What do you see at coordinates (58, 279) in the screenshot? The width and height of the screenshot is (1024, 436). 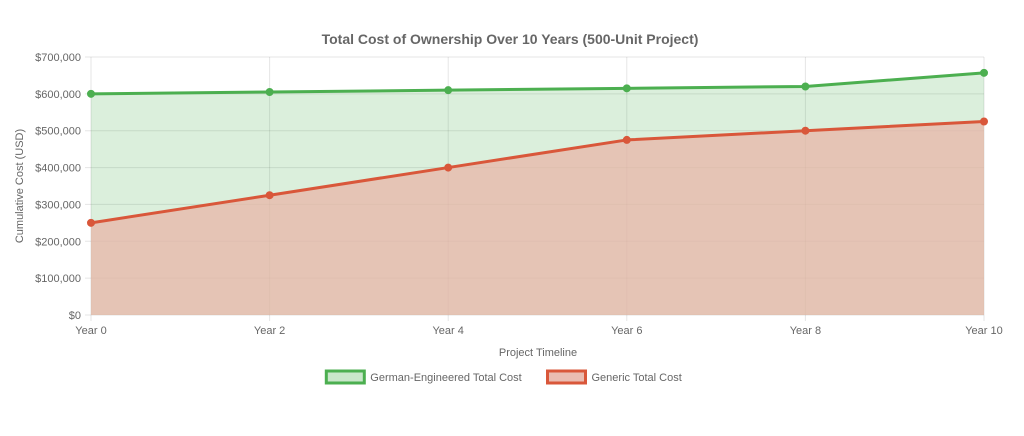 I see `y-tick-label: $100,000` at bounding box center [58, 279].